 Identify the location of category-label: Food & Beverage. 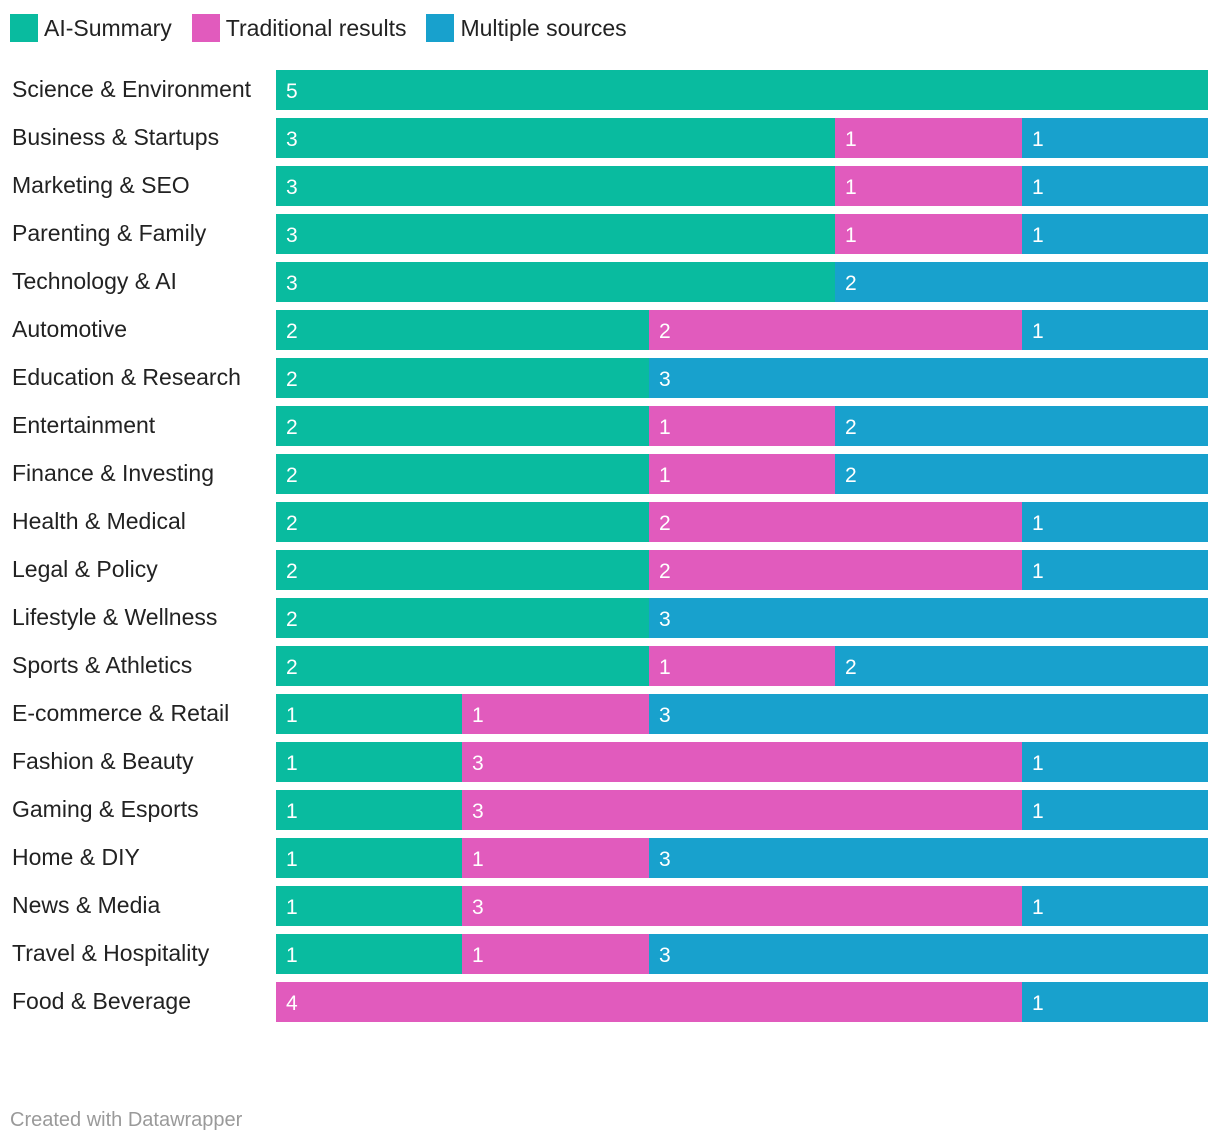
(101, 1001).